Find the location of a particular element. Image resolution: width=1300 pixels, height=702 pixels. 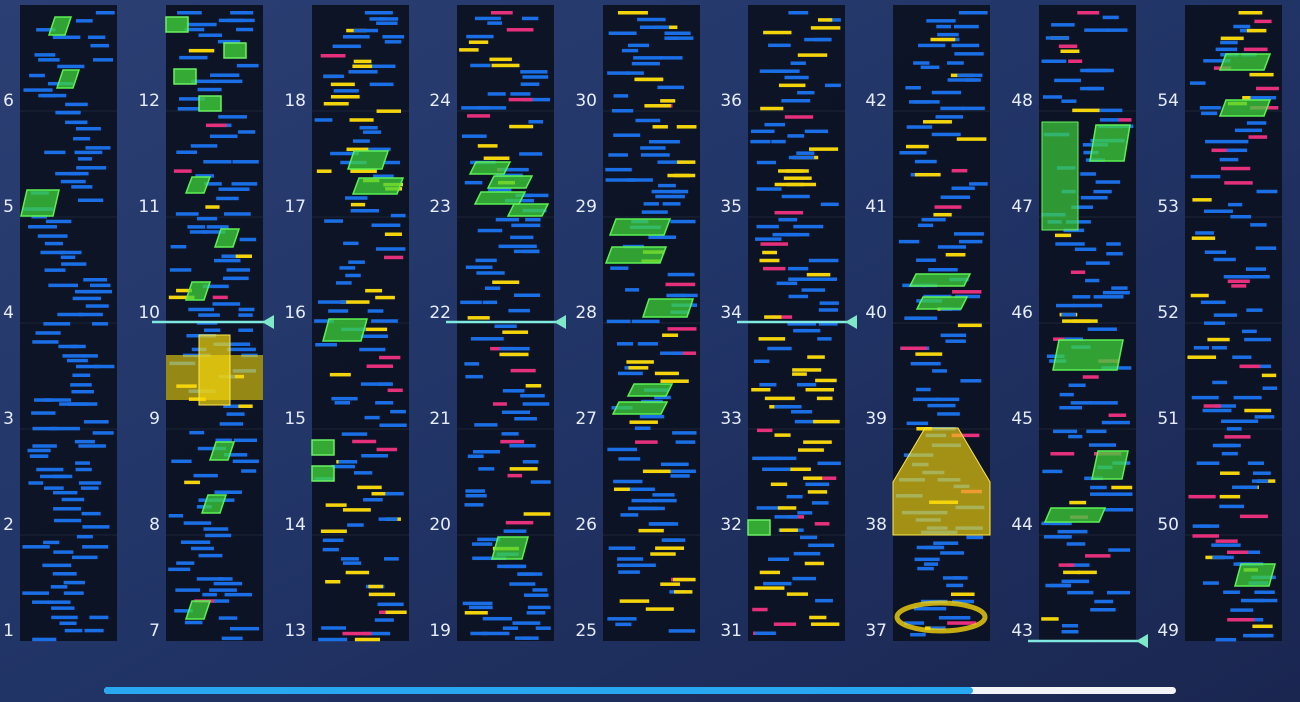

measure-number: 13 is located at coordinates (295, 631).